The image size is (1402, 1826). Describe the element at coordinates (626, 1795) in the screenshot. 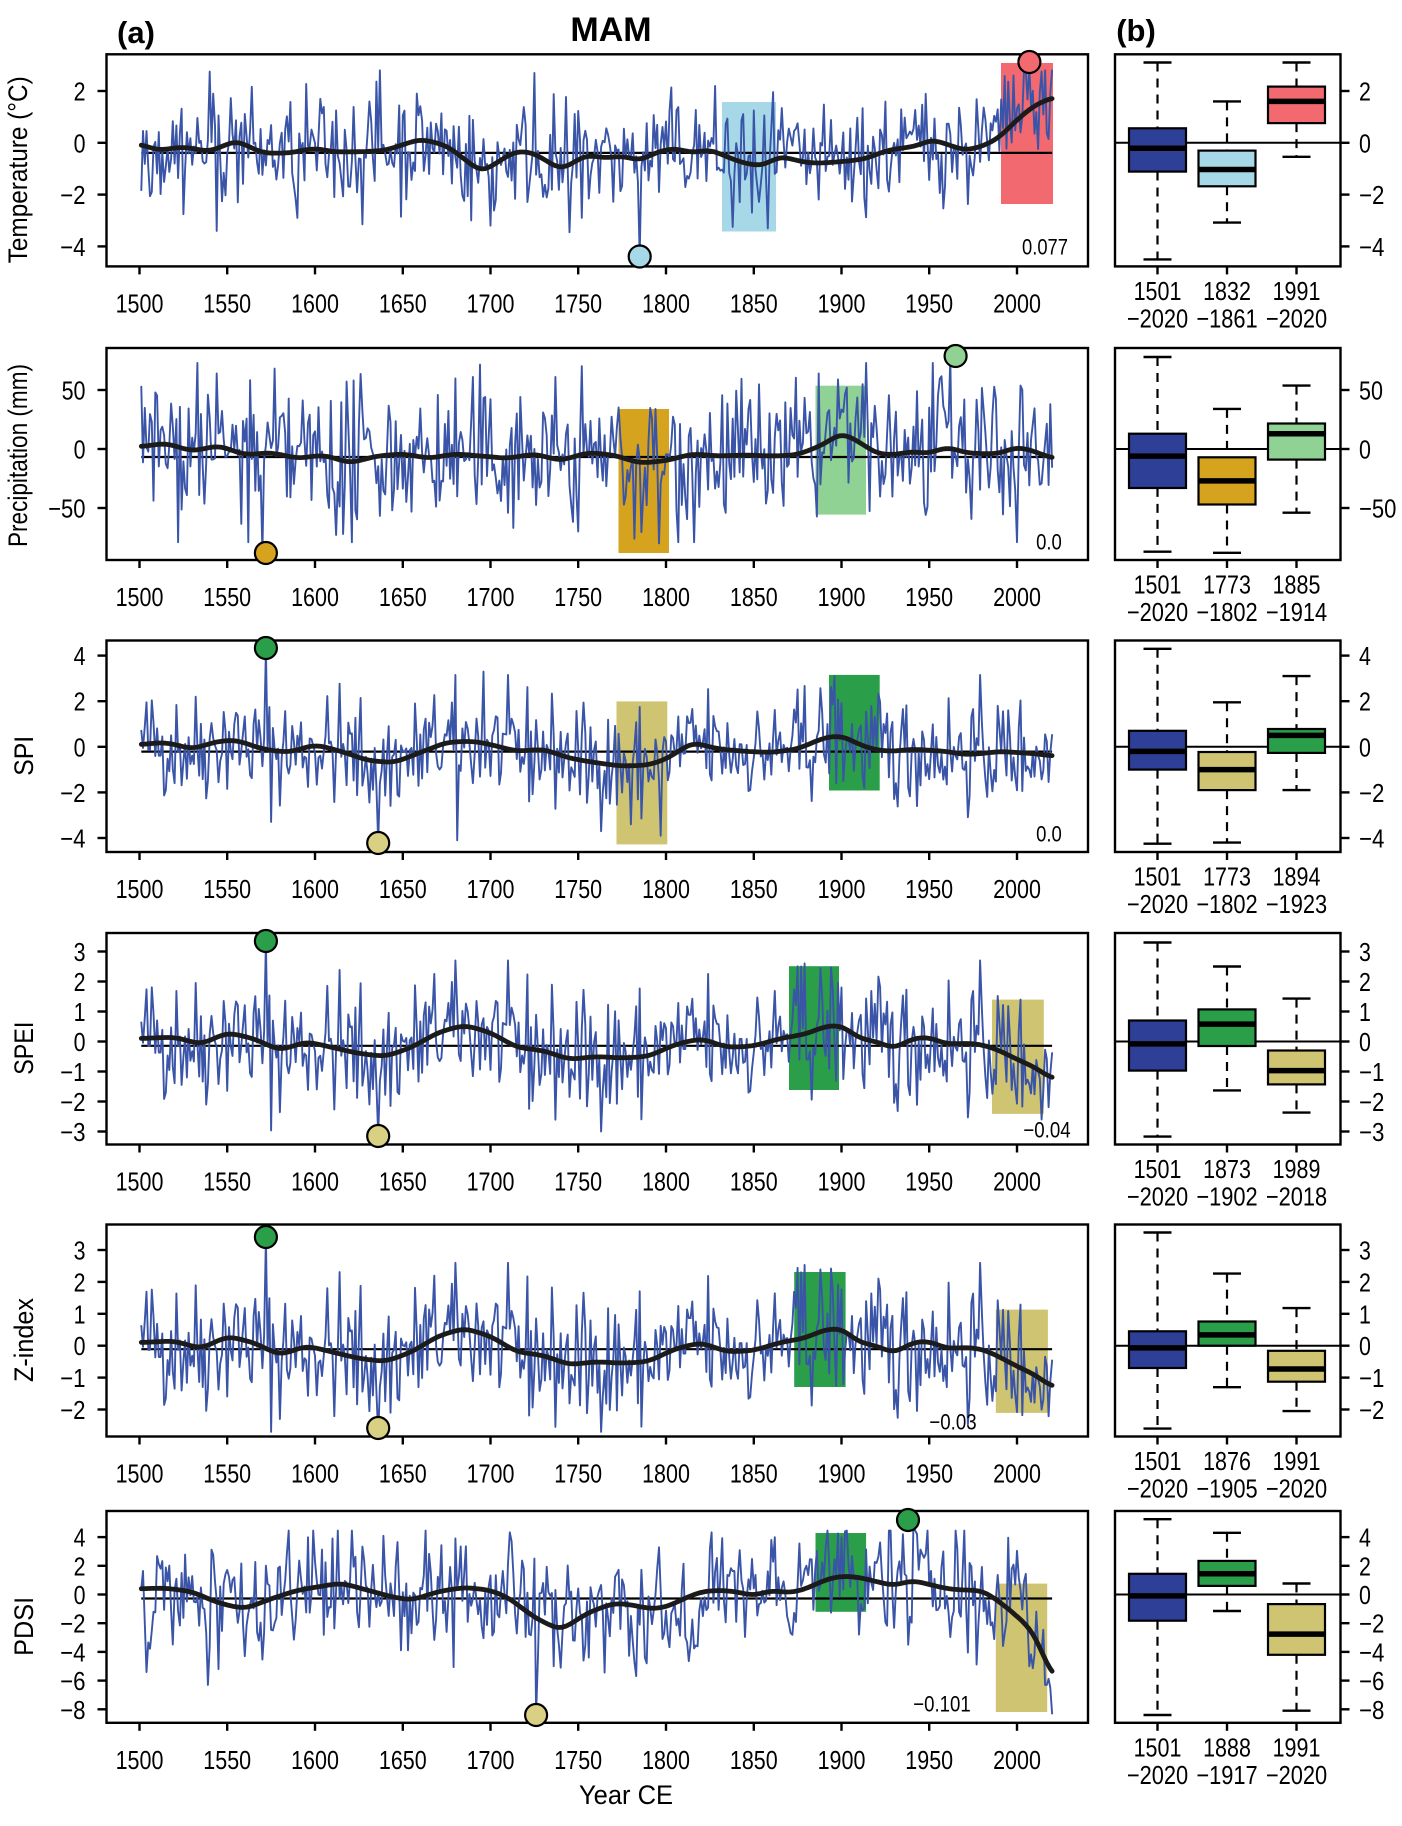

I see `svg-text: Year CE` at that location.